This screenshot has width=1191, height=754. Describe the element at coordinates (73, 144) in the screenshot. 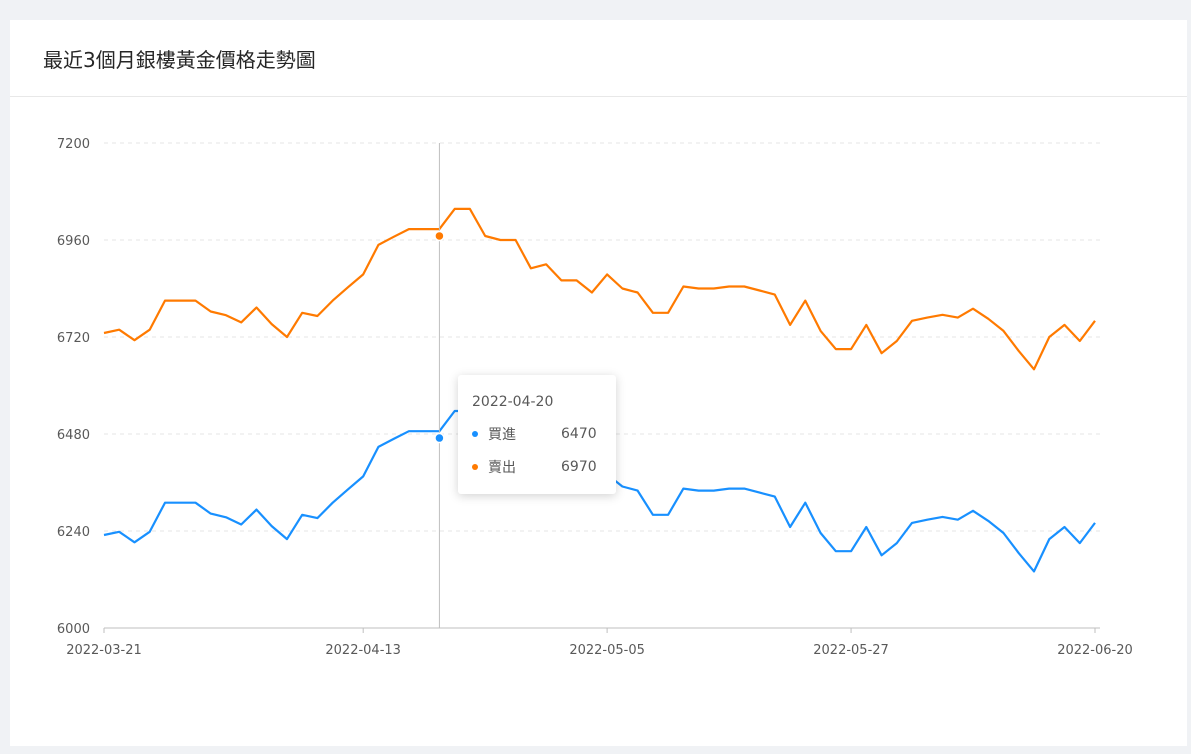

I see `y-tick-label: 7200` at that location.